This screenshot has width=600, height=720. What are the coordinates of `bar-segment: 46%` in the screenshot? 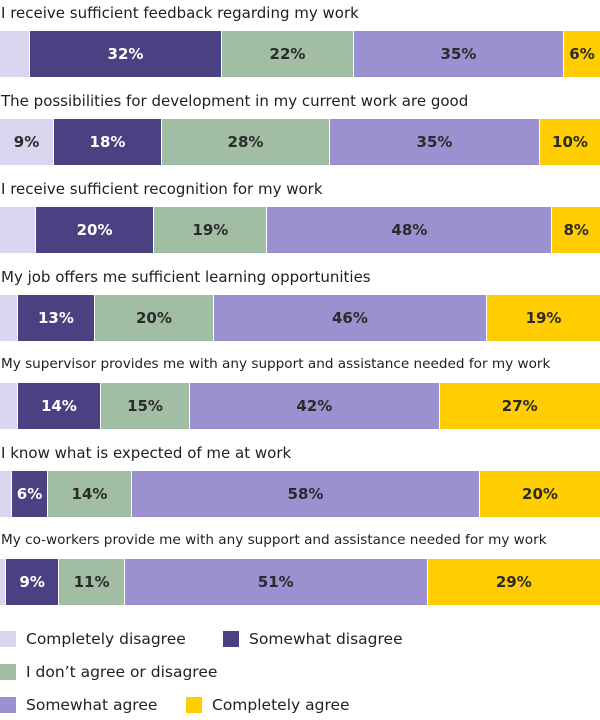 It's located at (350, 318).